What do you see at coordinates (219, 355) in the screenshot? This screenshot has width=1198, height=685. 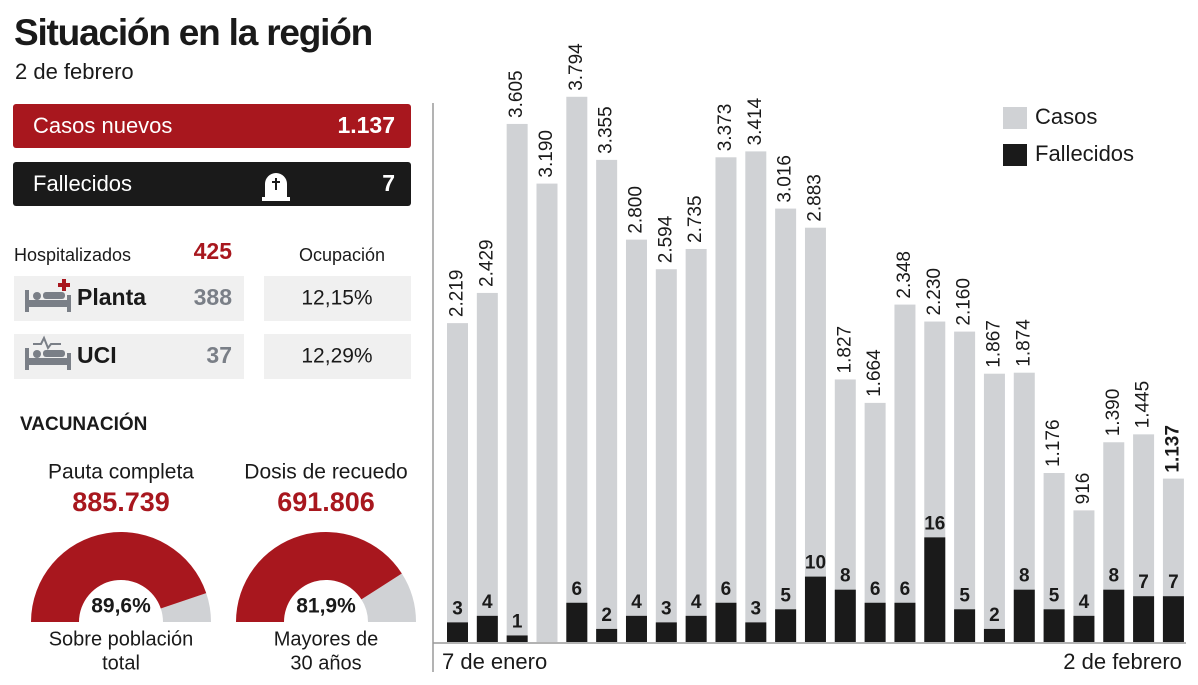 I see `uci-value: 37` at bounding box center [219, 355].